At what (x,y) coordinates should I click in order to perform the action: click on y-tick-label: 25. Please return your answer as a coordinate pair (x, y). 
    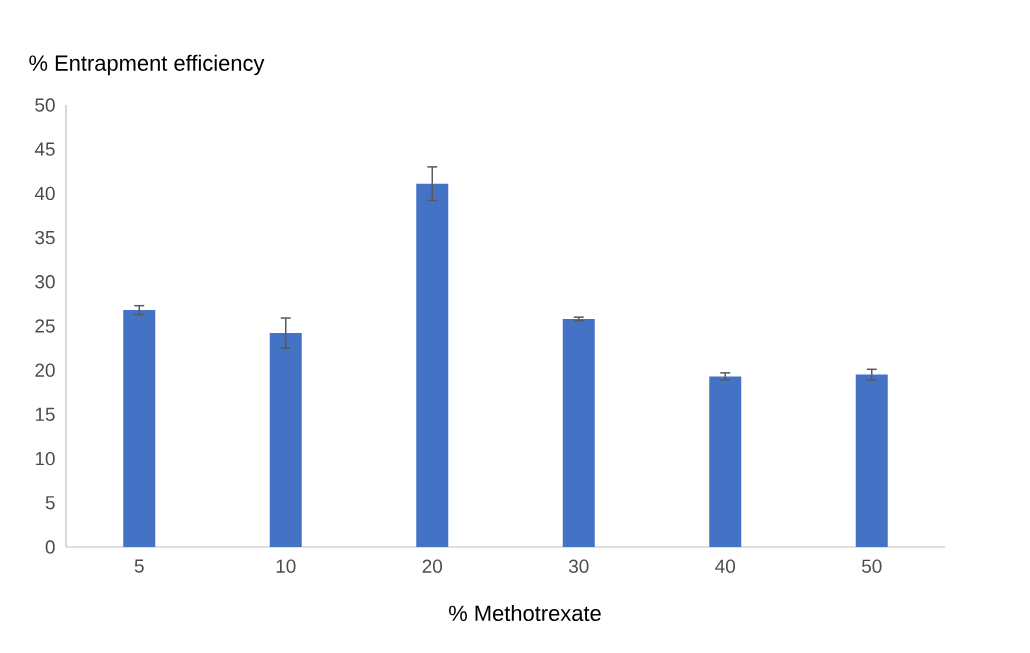
    Looking at the image, I should click on (45, 326).